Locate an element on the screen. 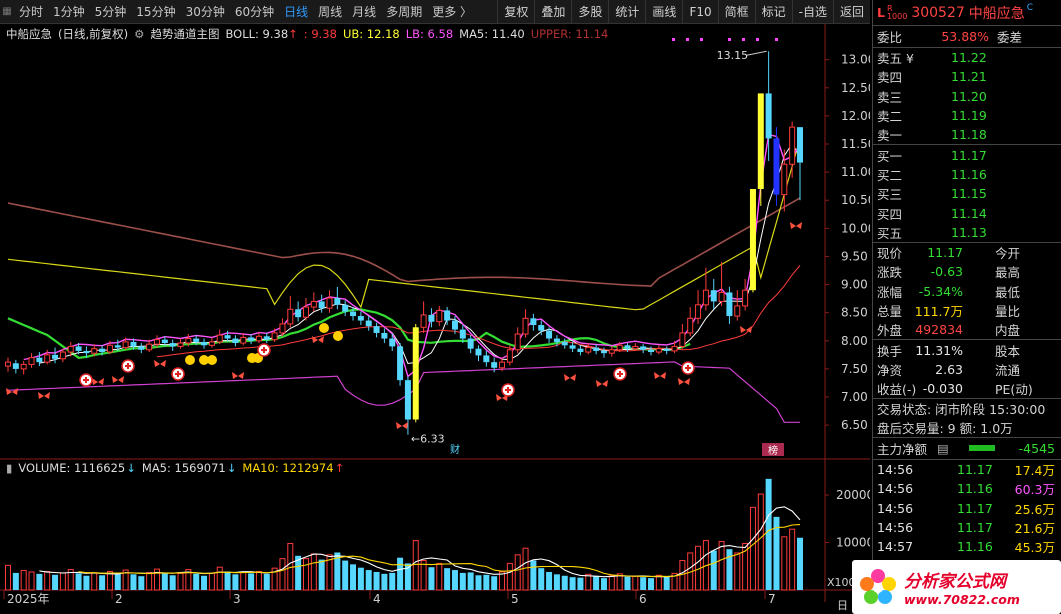 This screenshot has height=614, width=1061. bids-row: 买四 11.14 is located at coordinates (967, 212).